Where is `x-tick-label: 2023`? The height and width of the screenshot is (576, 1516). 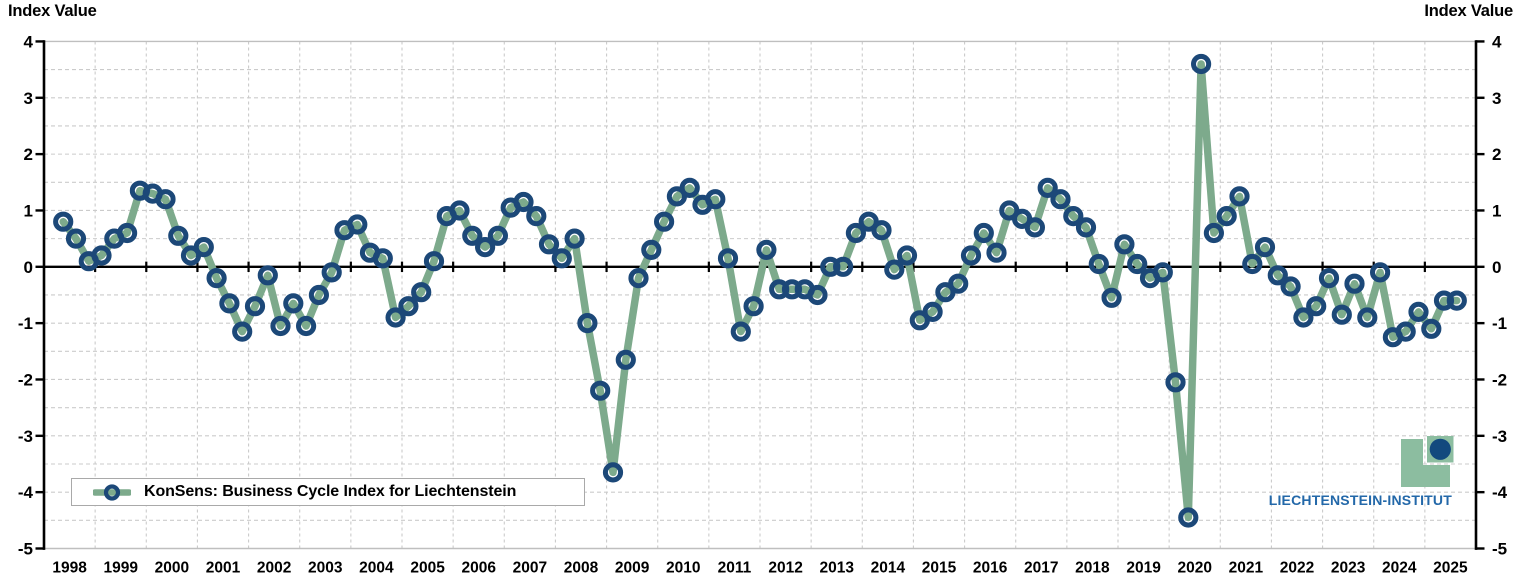
x-tick-label: 2023 is located at coordinates (1348, 568).